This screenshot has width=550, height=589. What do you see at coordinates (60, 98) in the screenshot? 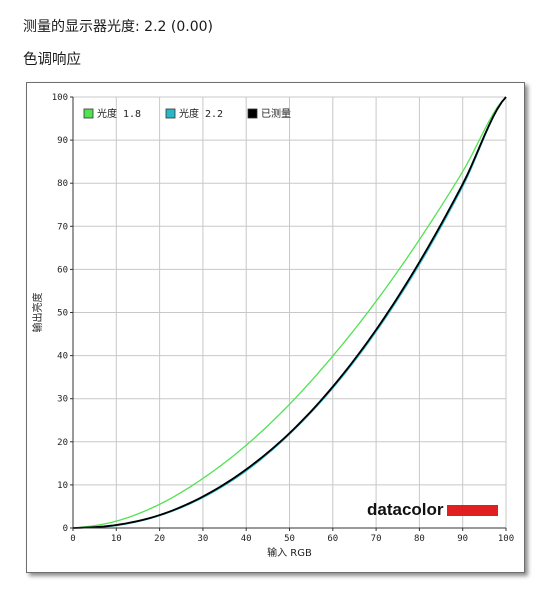
I see `y-tick-label: 100` at bounding box center [60, 98].